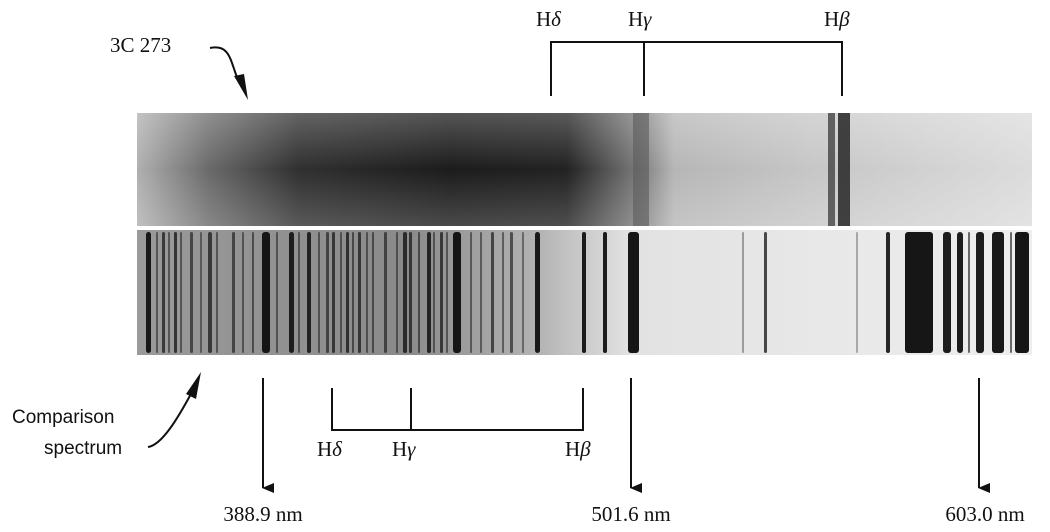  Describe the element at coordinates (640, 19) in the screenshot. I see `top-h-gamma-label: Hγ` at that location.